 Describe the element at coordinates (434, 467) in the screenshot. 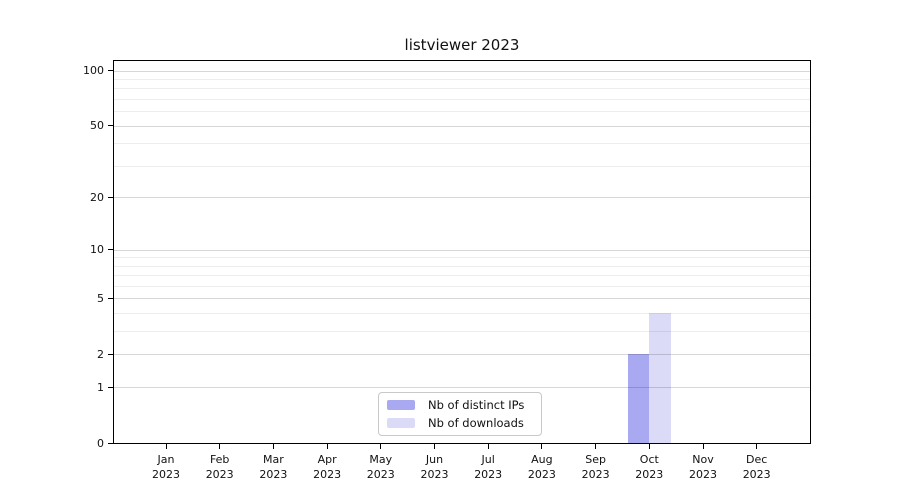

I see `x-tick-label: Jun 2023` at that location.